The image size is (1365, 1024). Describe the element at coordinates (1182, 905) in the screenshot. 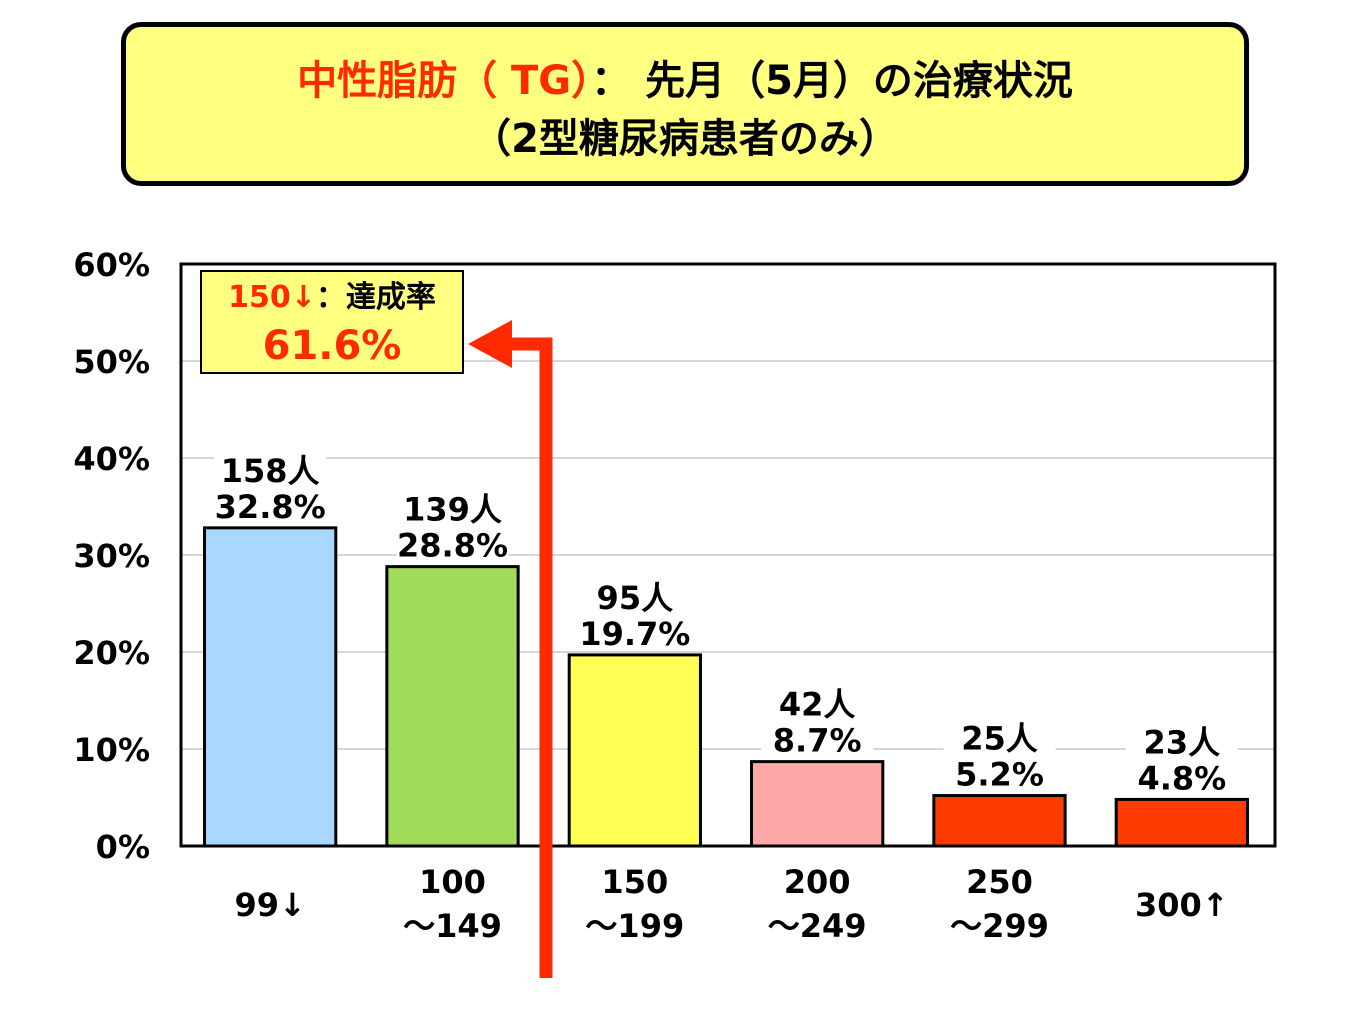

I see `x-tick-label: 300↑` at that location.